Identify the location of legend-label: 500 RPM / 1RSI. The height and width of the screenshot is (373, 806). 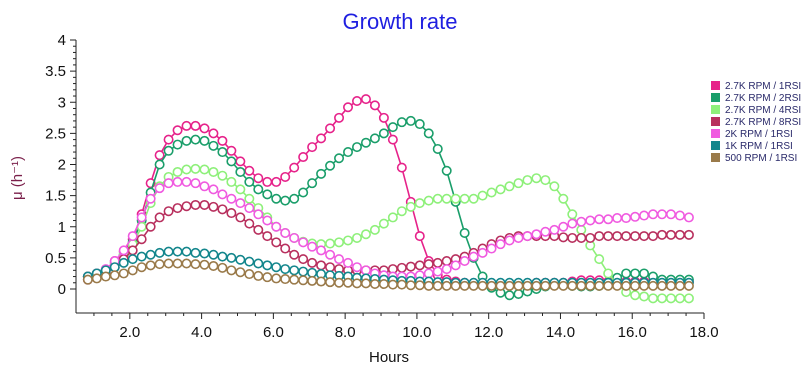
(761, 158).